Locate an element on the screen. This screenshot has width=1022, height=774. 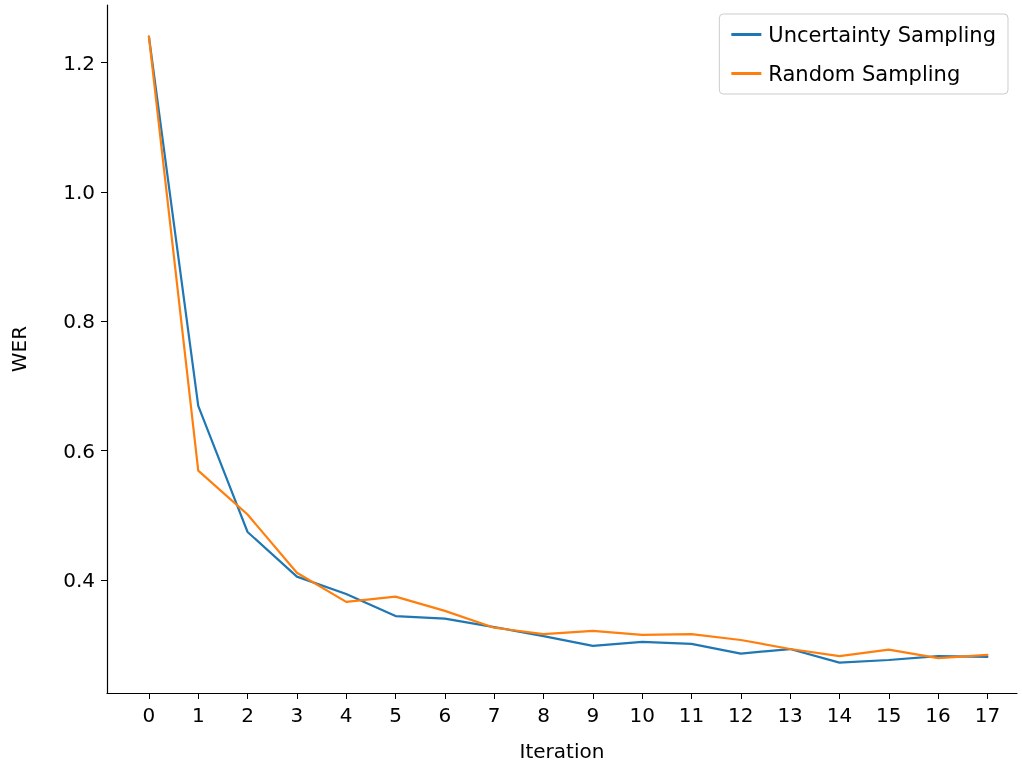
x-tick-label: 0 is located at coordinates (149, 715).